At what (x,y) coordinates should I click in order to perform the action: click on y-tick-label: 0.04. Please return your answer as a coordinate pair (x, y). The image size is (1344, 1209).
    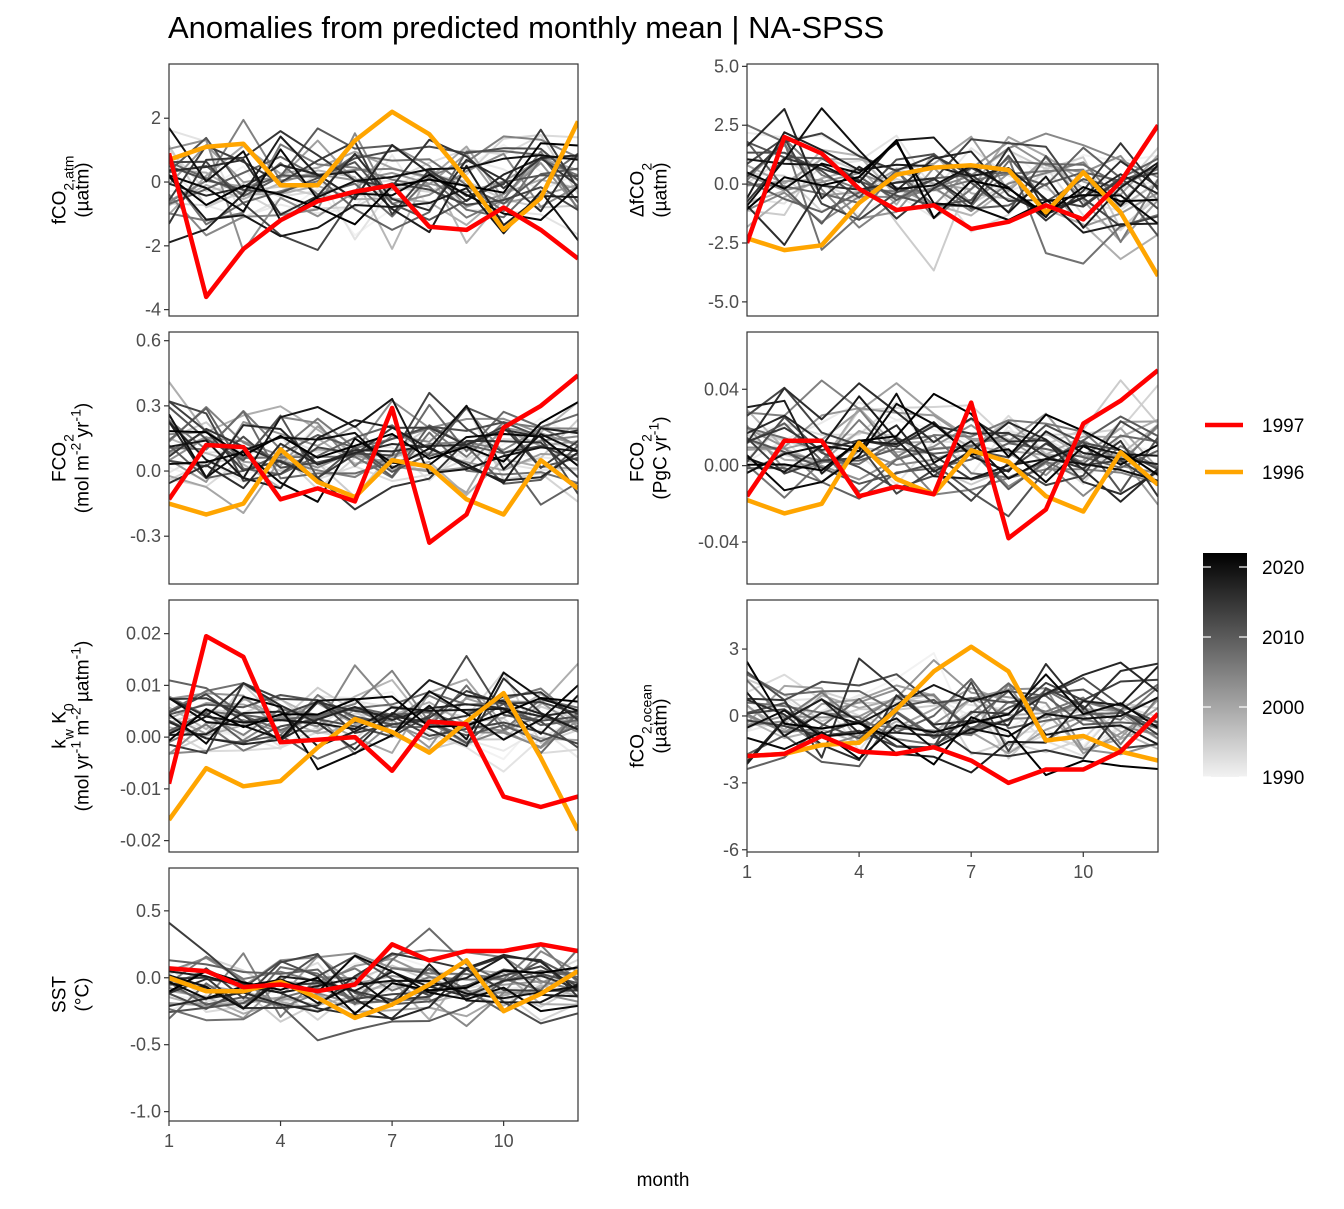
    Looking at the image, I should click on (721, 389).